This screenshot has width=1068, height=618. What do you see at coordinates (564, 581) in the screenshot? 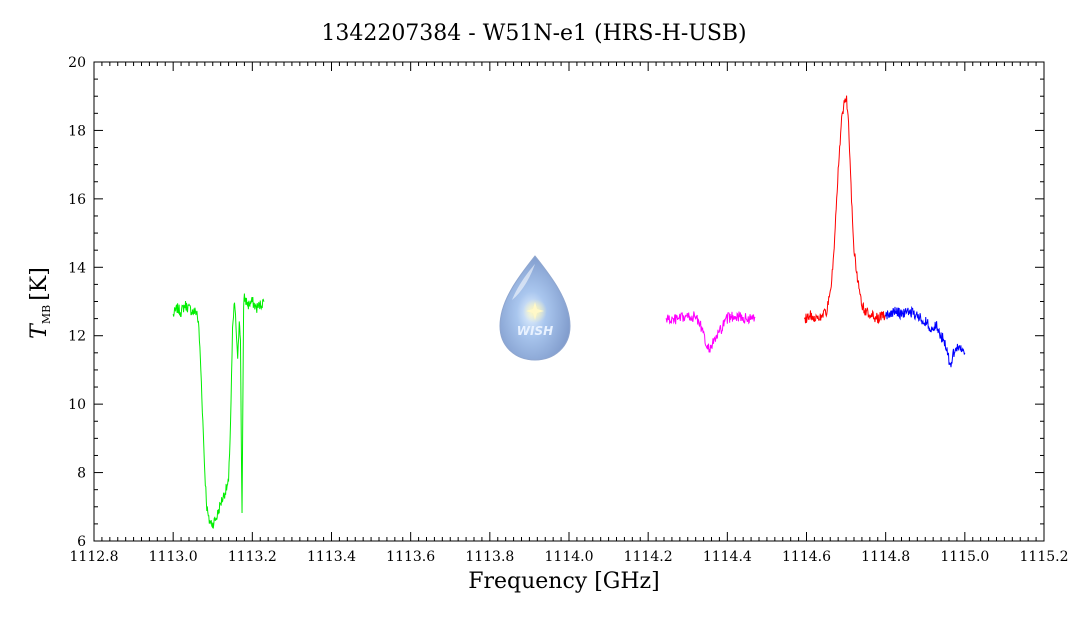
I see `x-axis-label: Frequency [GHz]` at bounding box center [564, 581].